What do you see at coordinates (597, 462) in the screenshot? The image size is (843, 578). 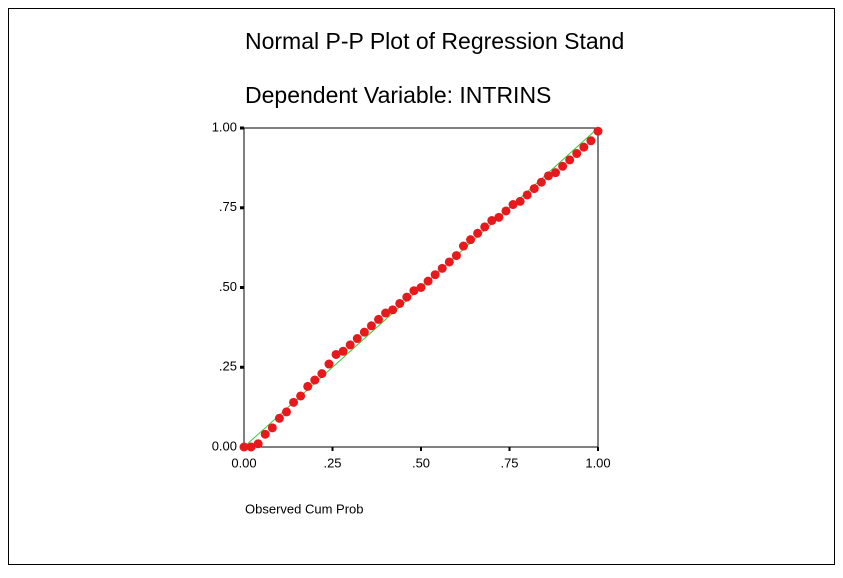 I see `x-tick-label: 1.00` at bounding box center [597, 462].